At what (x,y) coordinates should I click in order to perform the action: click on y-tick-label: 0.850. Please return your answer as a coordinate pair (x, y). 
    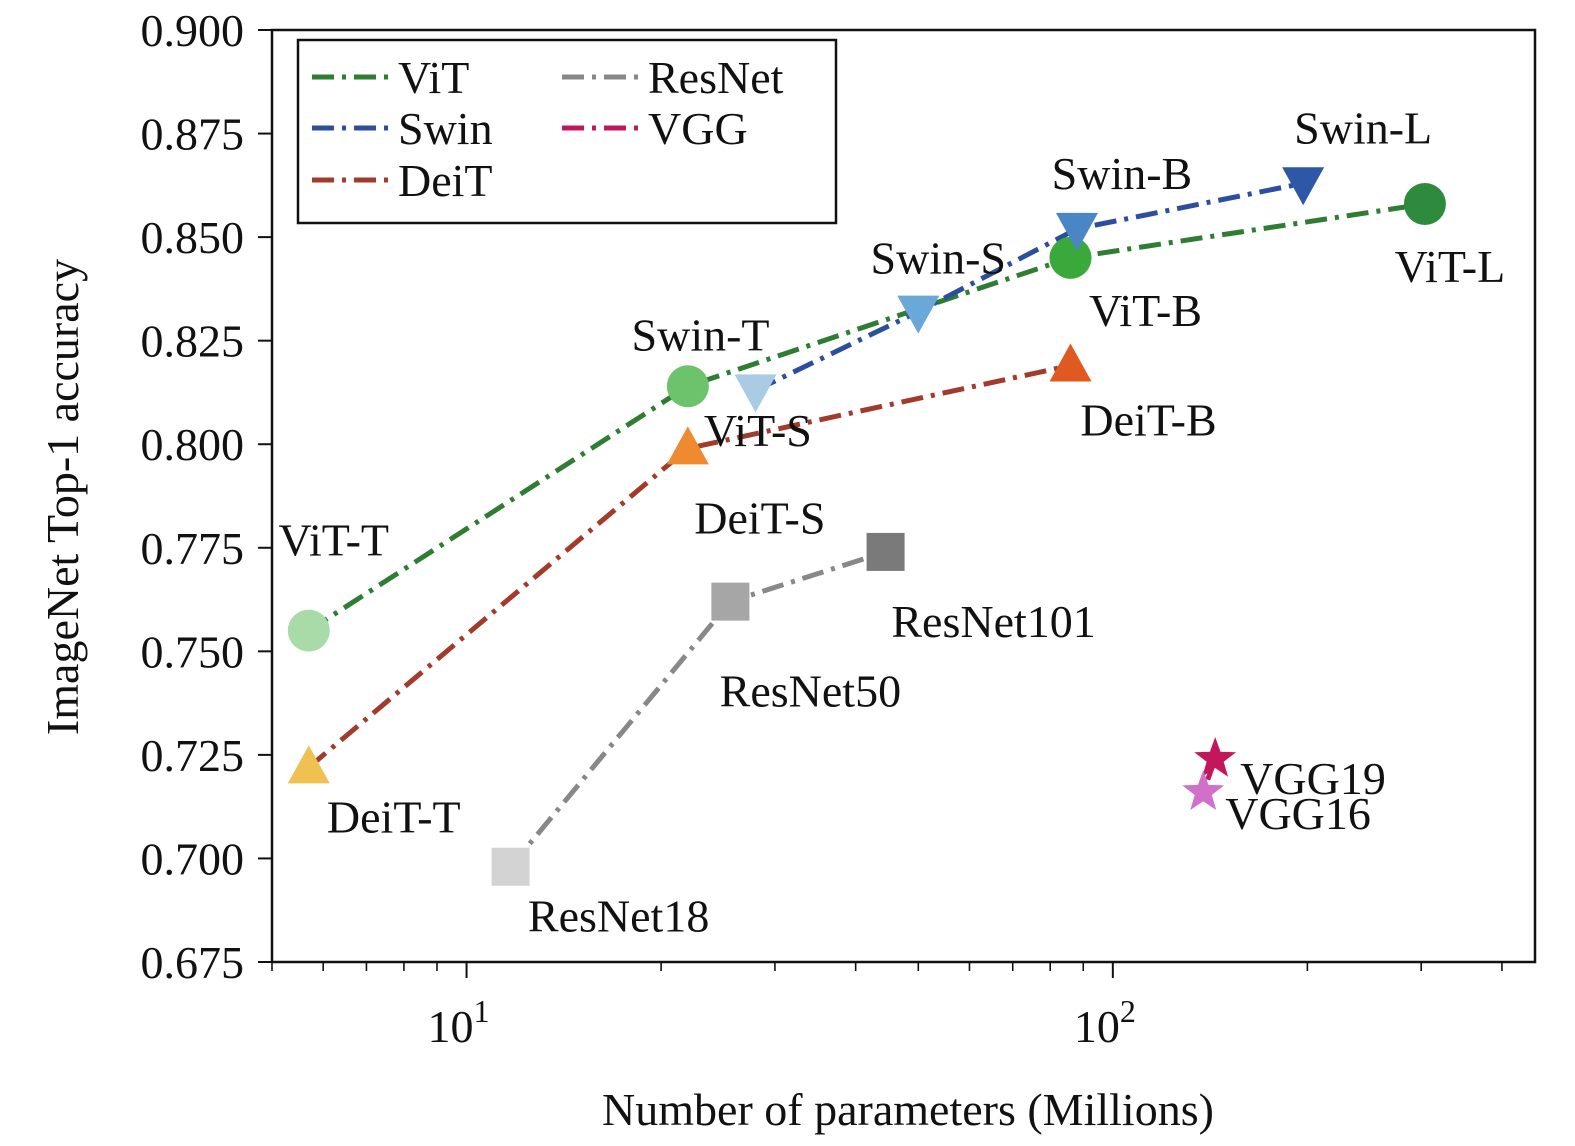
    Looking at the image, I should click on (193, 237).